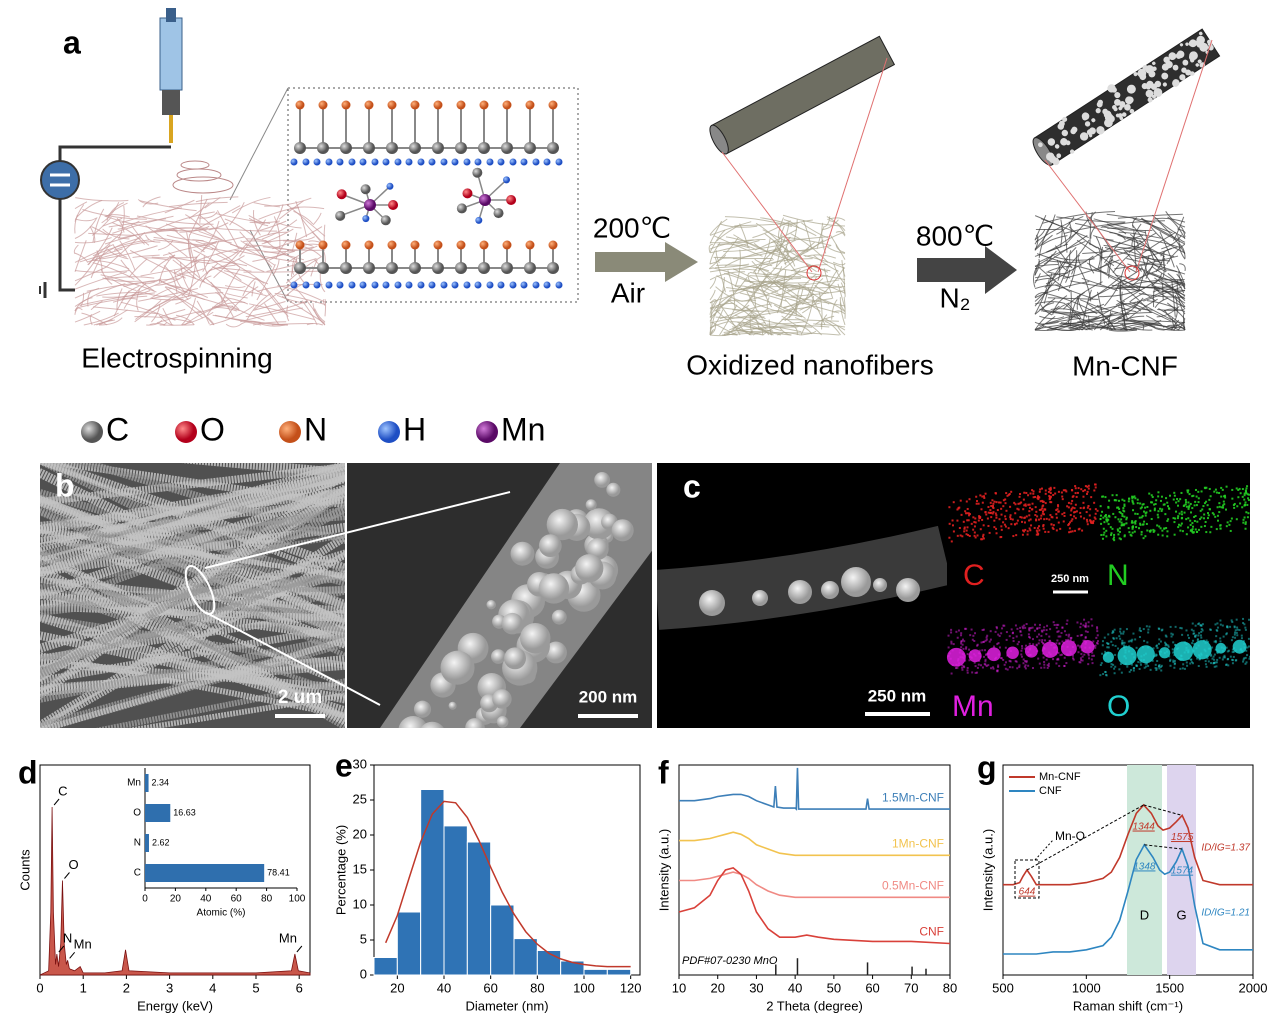  I want to click on stem-image, so click(953, 595).